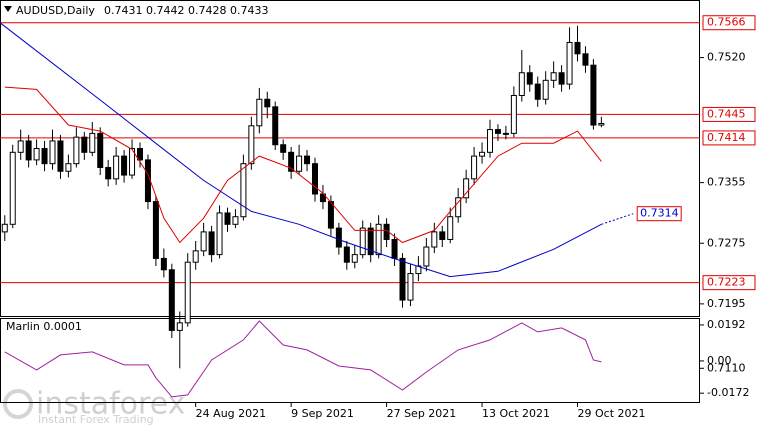 The width and height of the screenshot is (759, 427). I want to click on watermark: instaforex Instant Forex Trading, so click(94, 406).